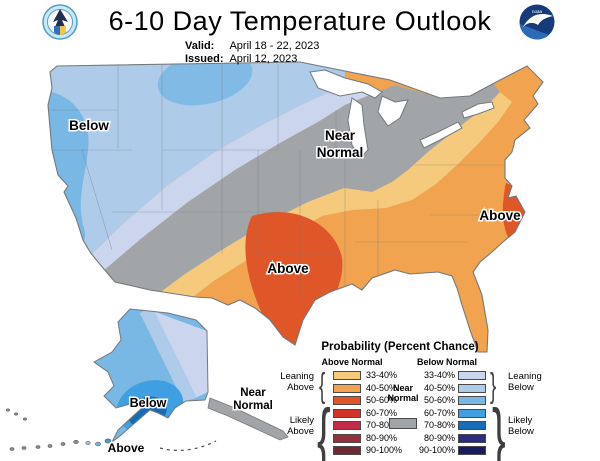 The height and width of the screenshot is (461, 600). I want to click on alaska-outline, so click(151, 375).